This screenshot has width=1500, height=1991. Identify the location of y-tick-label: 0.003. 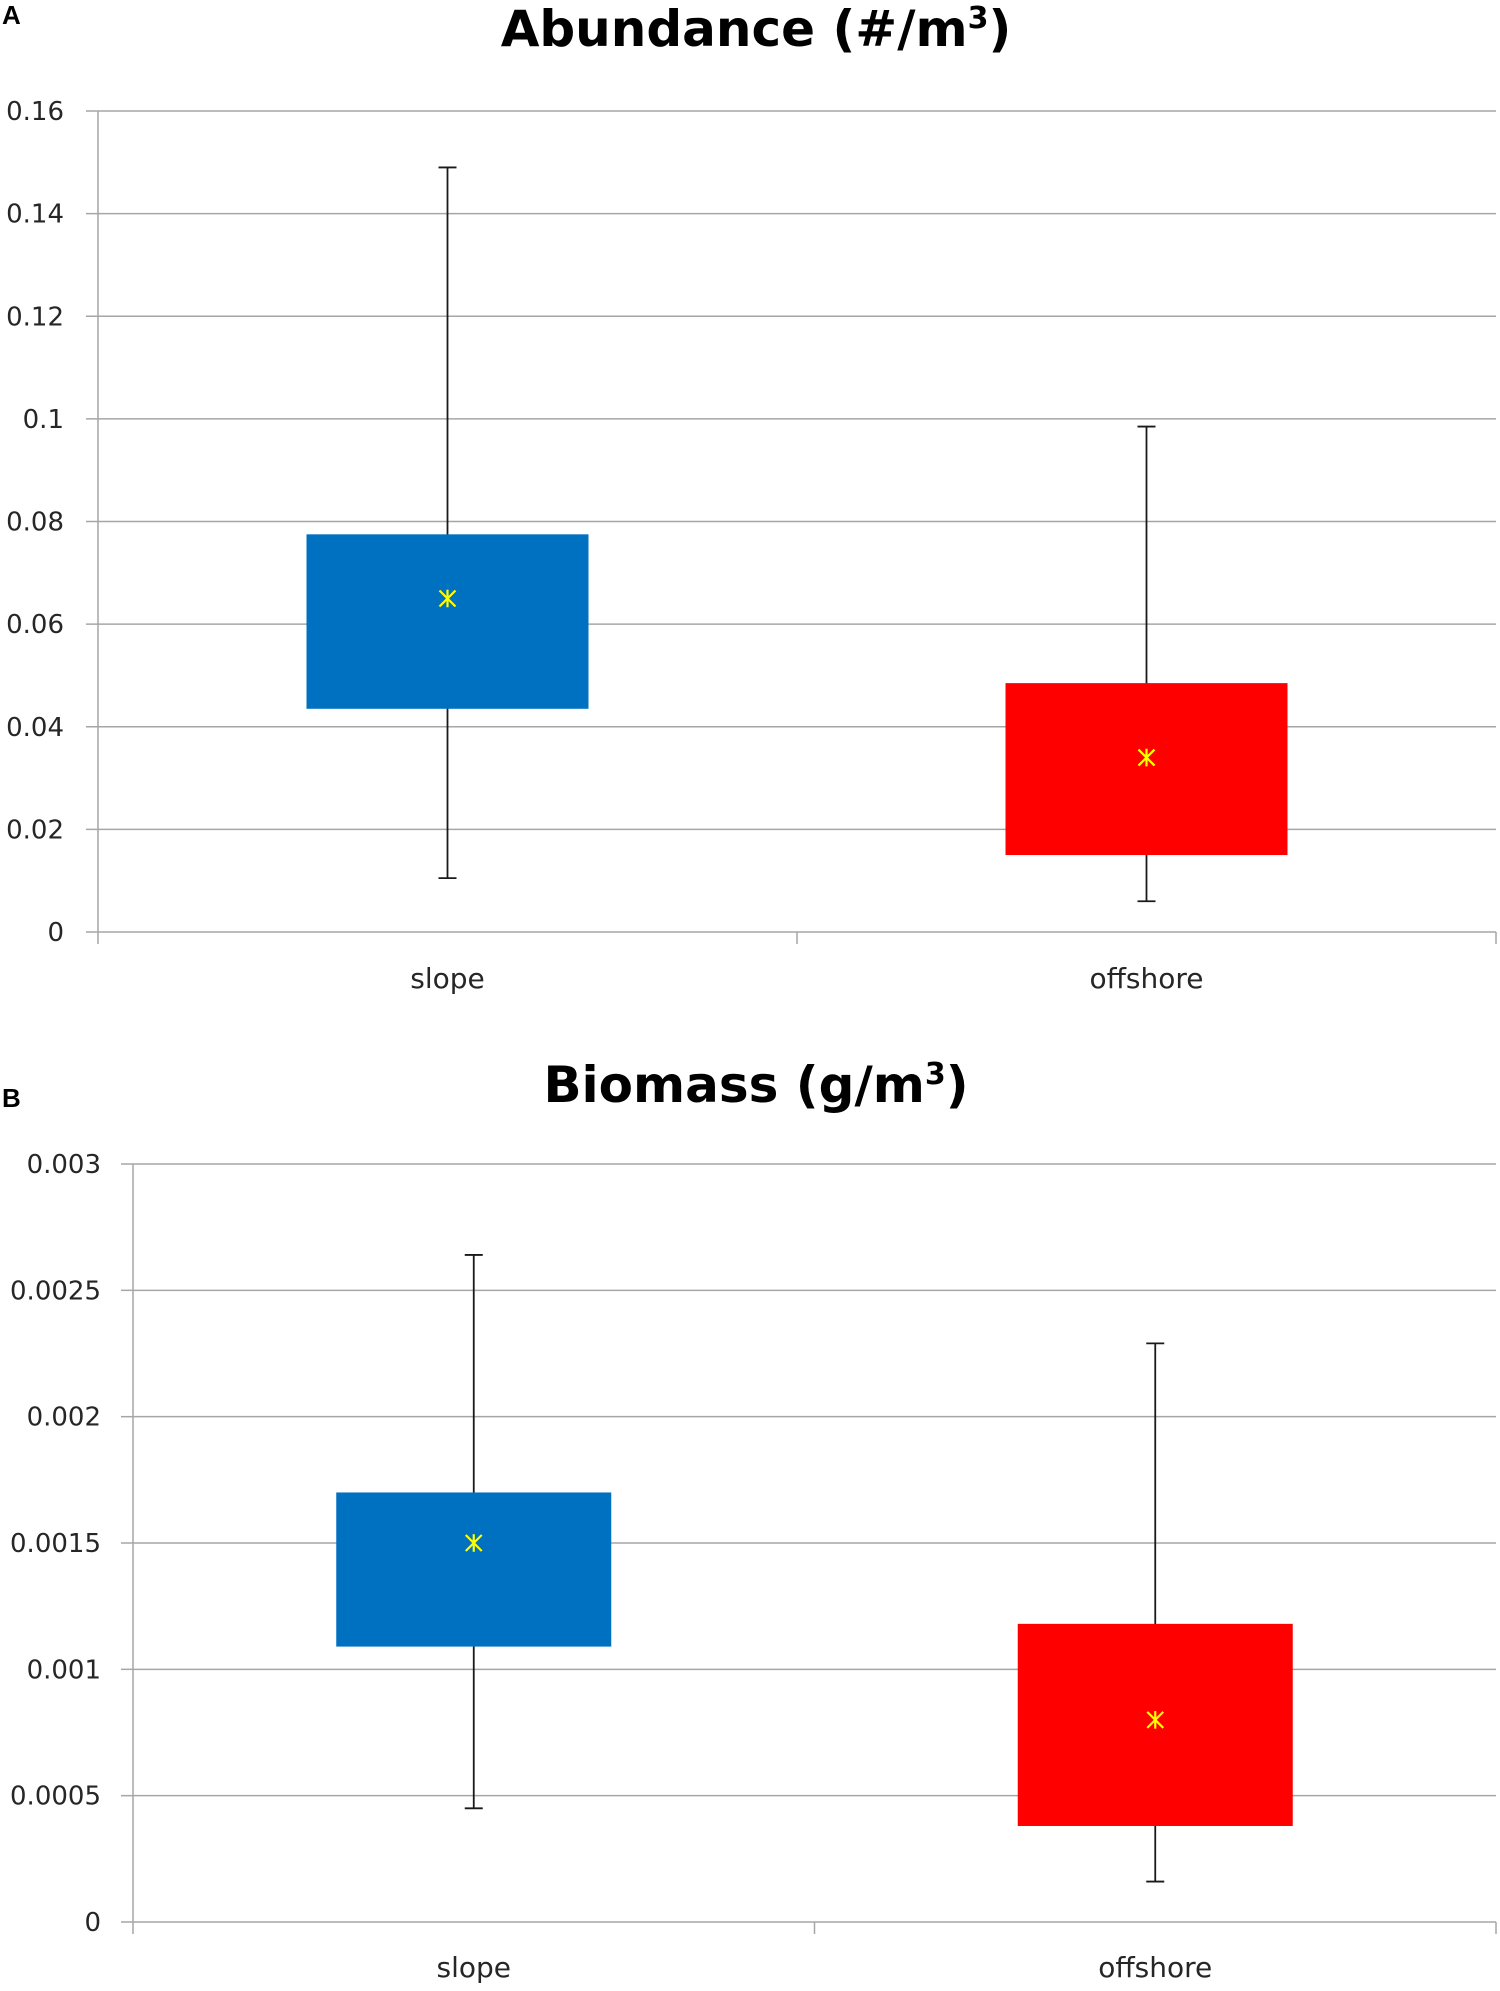
(64, 1165).